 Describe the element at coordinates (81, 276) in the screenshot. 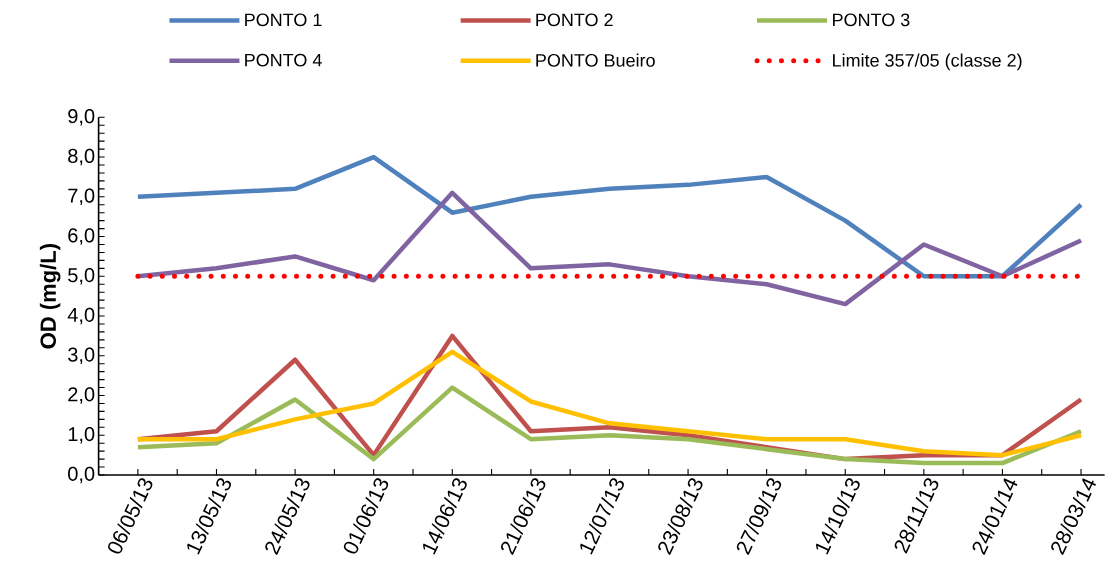

I see `y-tick-label: 5,0` at that location.